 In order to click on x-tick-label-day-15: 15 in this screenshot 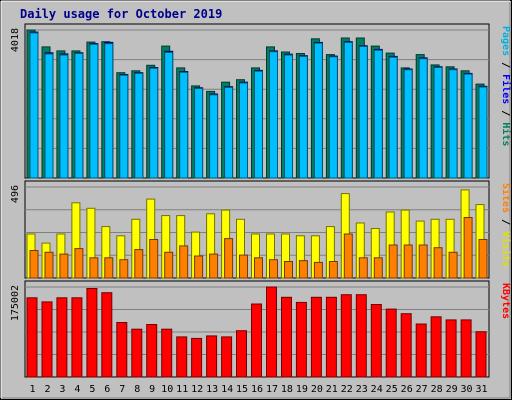, I will do `click(242, 389)`.